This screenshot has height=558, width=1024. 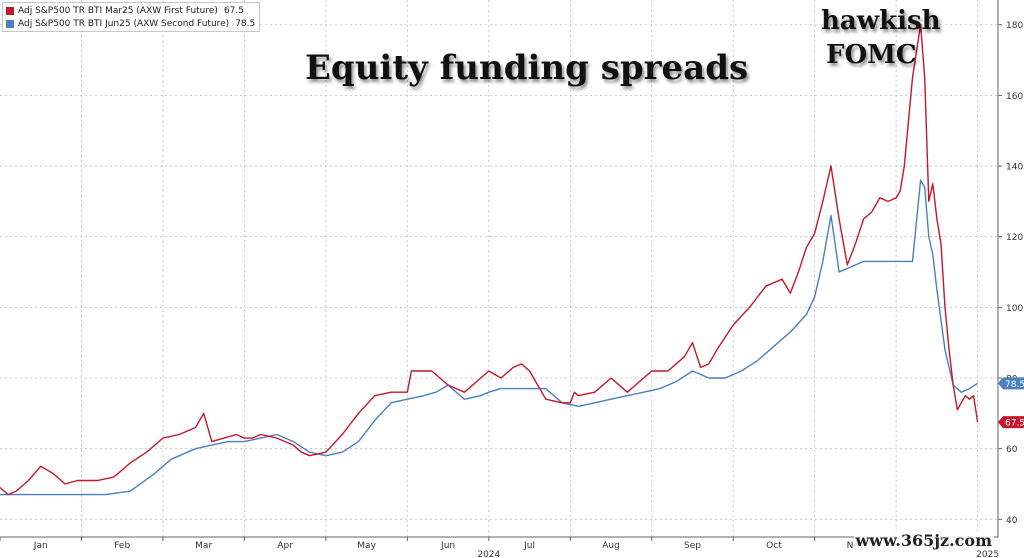 What do you see at coordinates (692, 546) in the screenshot?
I see `x-tick-label: Sep` at bounding box center [692, 546].